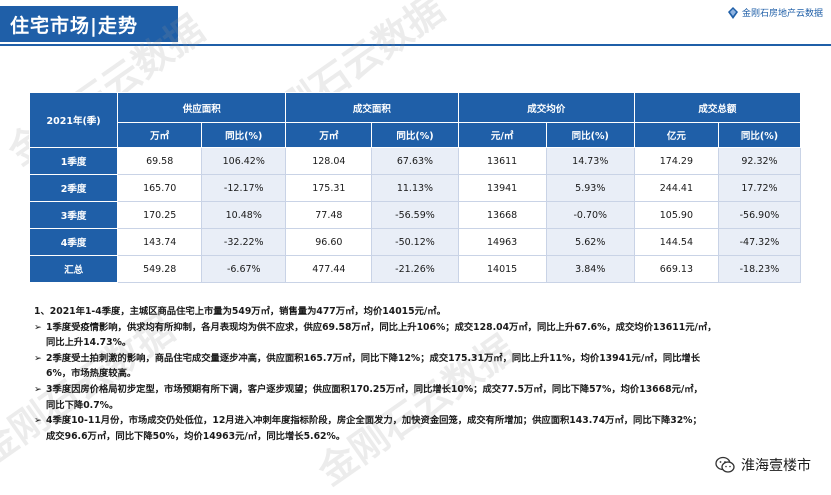 The image size is (831, 495). I want to click on table-cell: 14963, so click(502, 242).